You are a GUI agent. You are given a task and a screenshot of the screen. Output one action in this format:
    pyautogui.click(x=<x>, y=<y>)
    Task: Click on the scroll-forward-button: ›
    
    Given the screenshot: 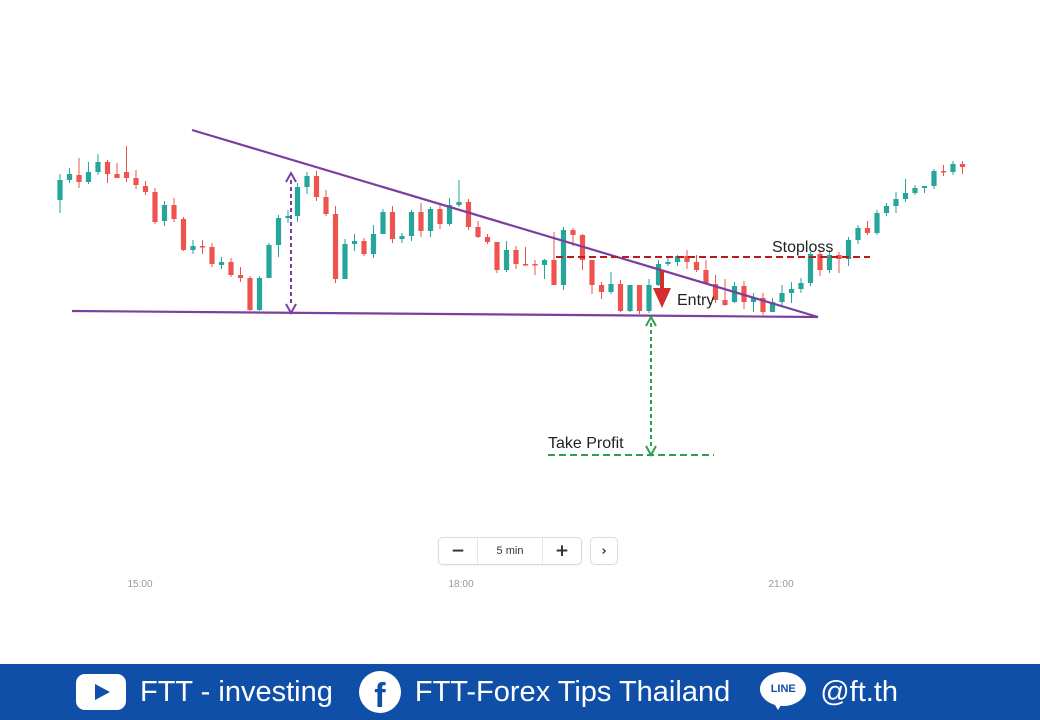 What is the action you would take?
    pyautogui.click(x=604, y=551)
    